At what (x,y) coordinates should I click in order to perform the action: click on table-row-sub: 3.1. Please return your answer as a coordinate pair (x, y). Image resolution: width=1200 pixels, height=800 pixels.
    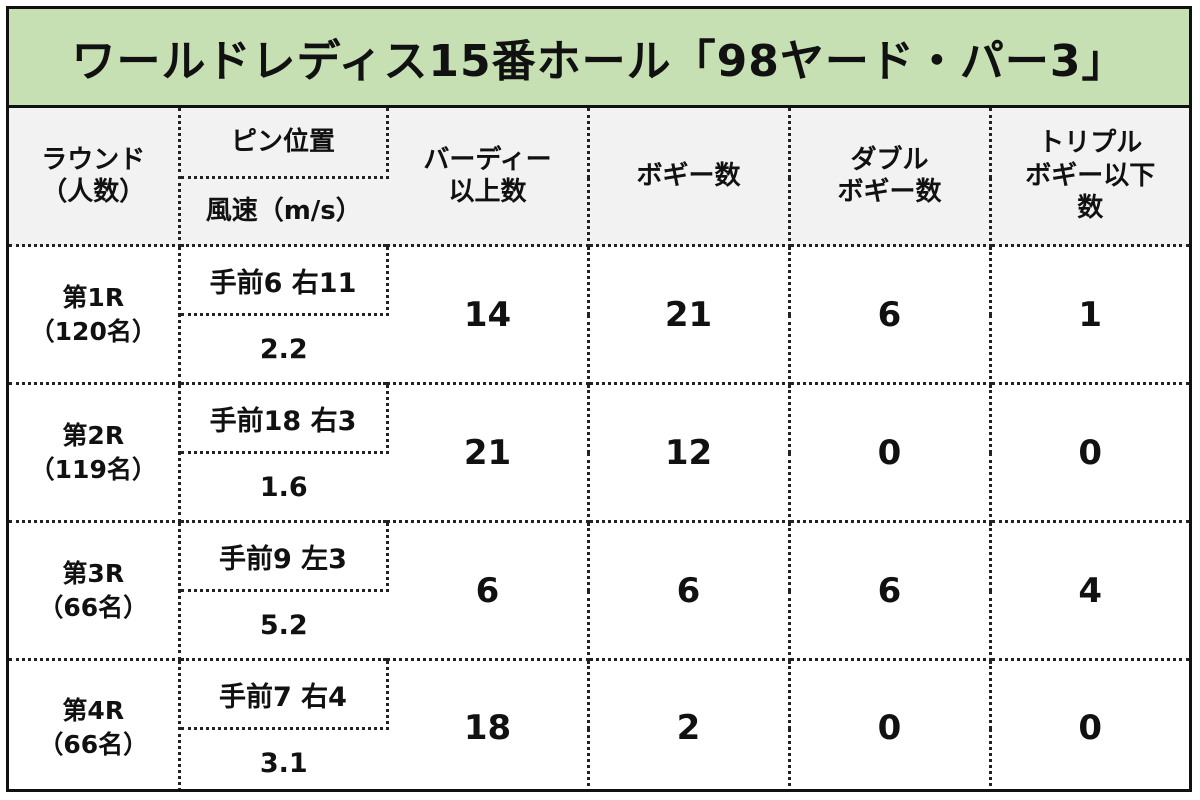
    Looking at the image, I should click on (599, 758).